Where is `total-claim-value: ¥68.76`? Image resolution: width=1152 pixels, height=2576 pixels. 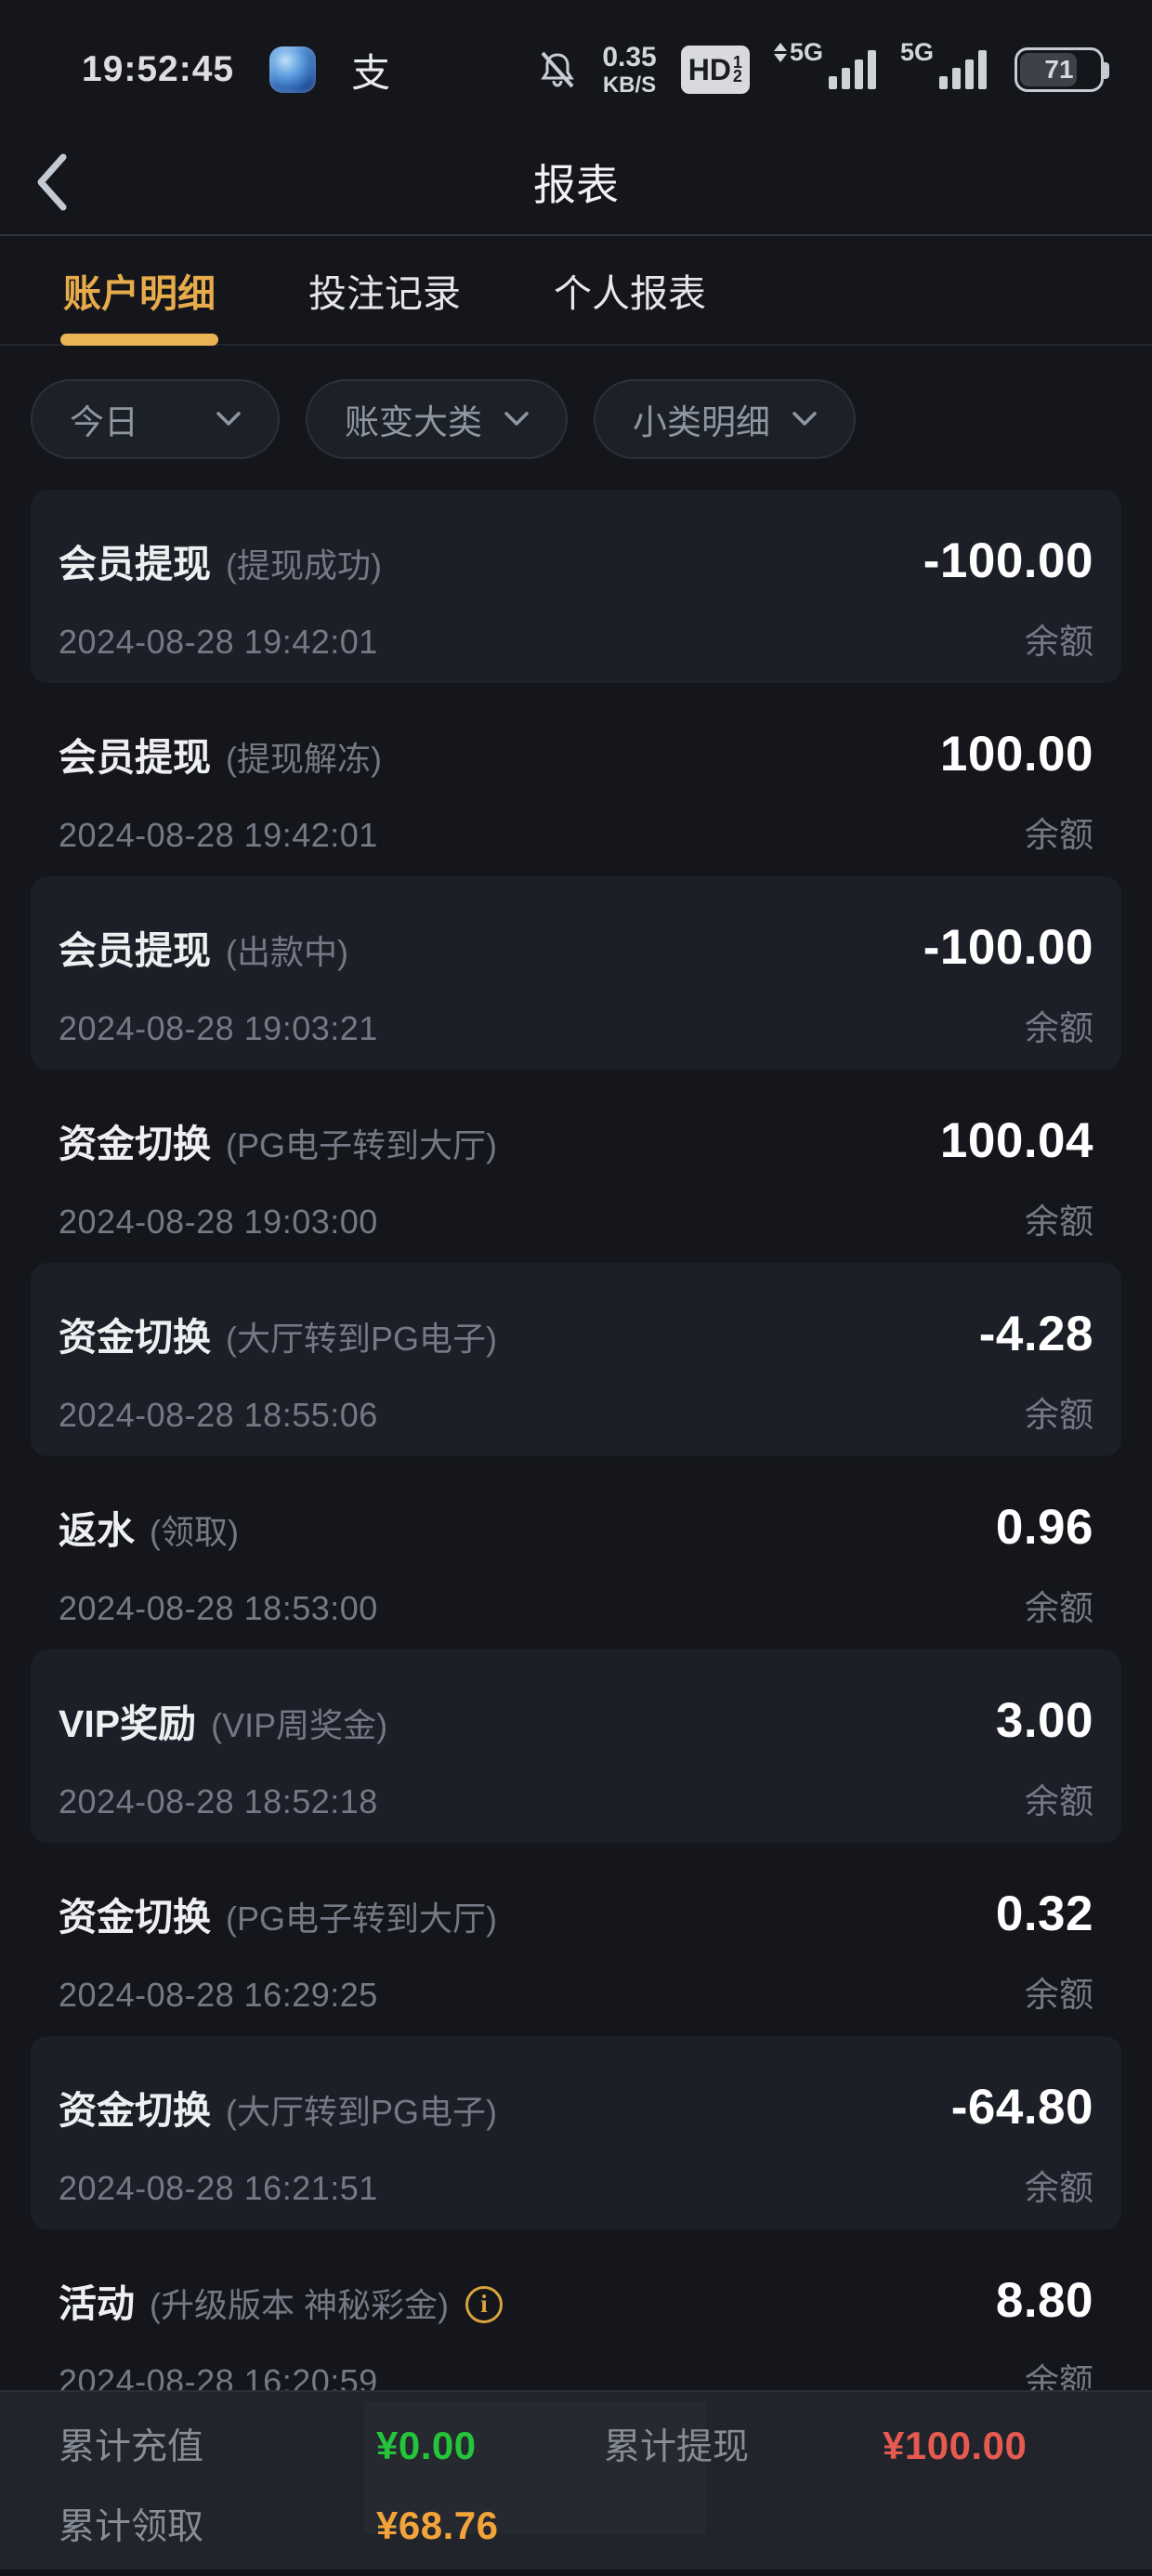
total-claim-value: ¥68.76 is located at coordinates (437, 2525).